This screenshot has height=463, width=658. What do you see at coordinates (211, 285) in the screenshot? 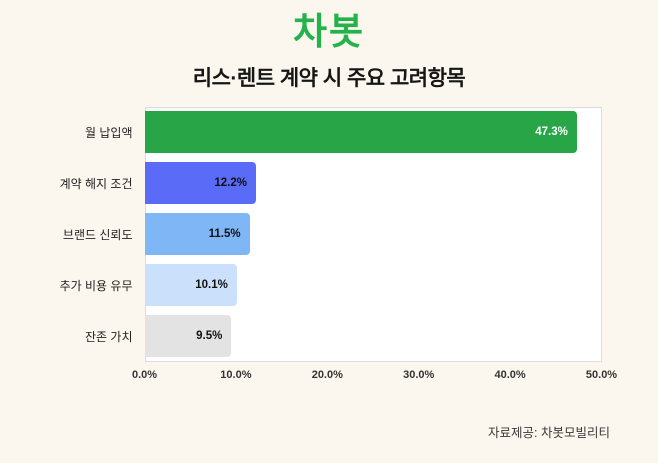
I see `bar-value-label: 10.1%` at bounding box center [211, 285].